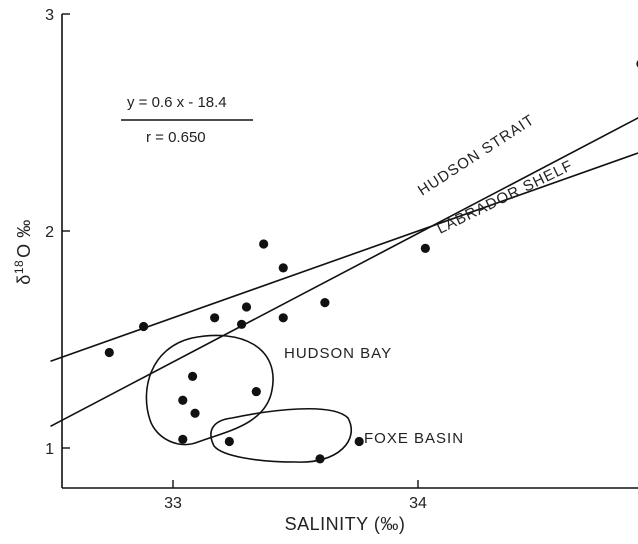  What do you see at coordinates (49, 232) in the screenshot?
I see `y-tick-label: 2` at bounding box center [49, 232].